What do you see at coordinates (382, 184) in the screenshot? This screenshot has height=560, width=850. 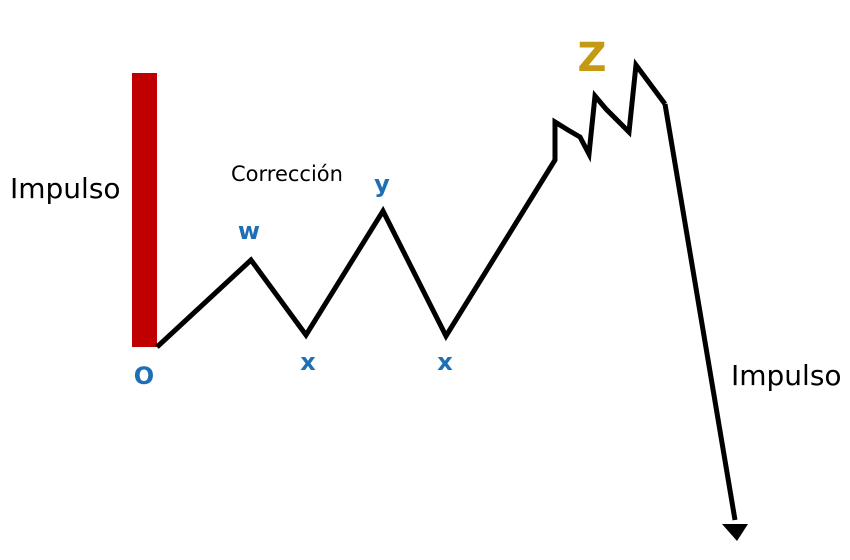 I see `wave-y-label: y` at bounding box center [382, 184].